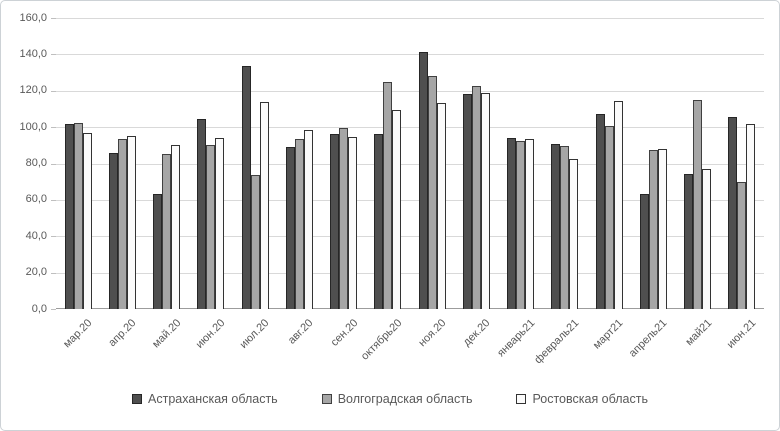  I want to click on x-tick-label: июл.20, so click(254, 334).